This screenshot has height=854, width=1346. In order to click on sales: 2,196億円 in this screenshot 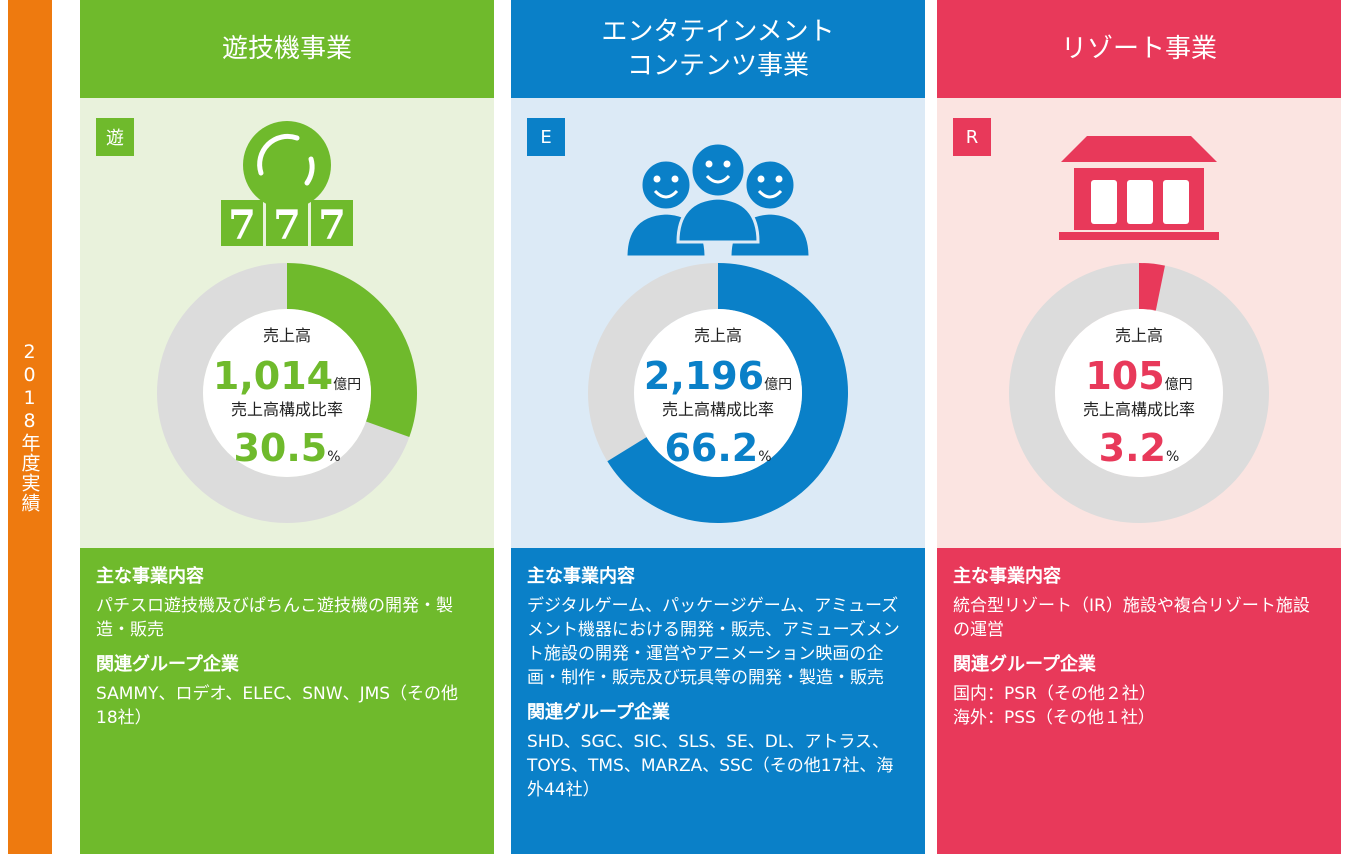, I will do `click(718, 376)`.